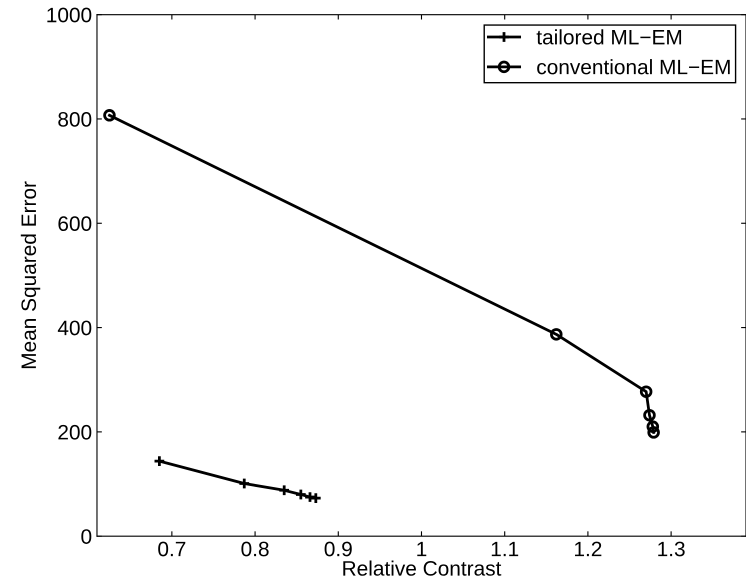  Describe the element at coordinates (86, 536) in the screenshot. I see `y-tick-label: 0` at that location.